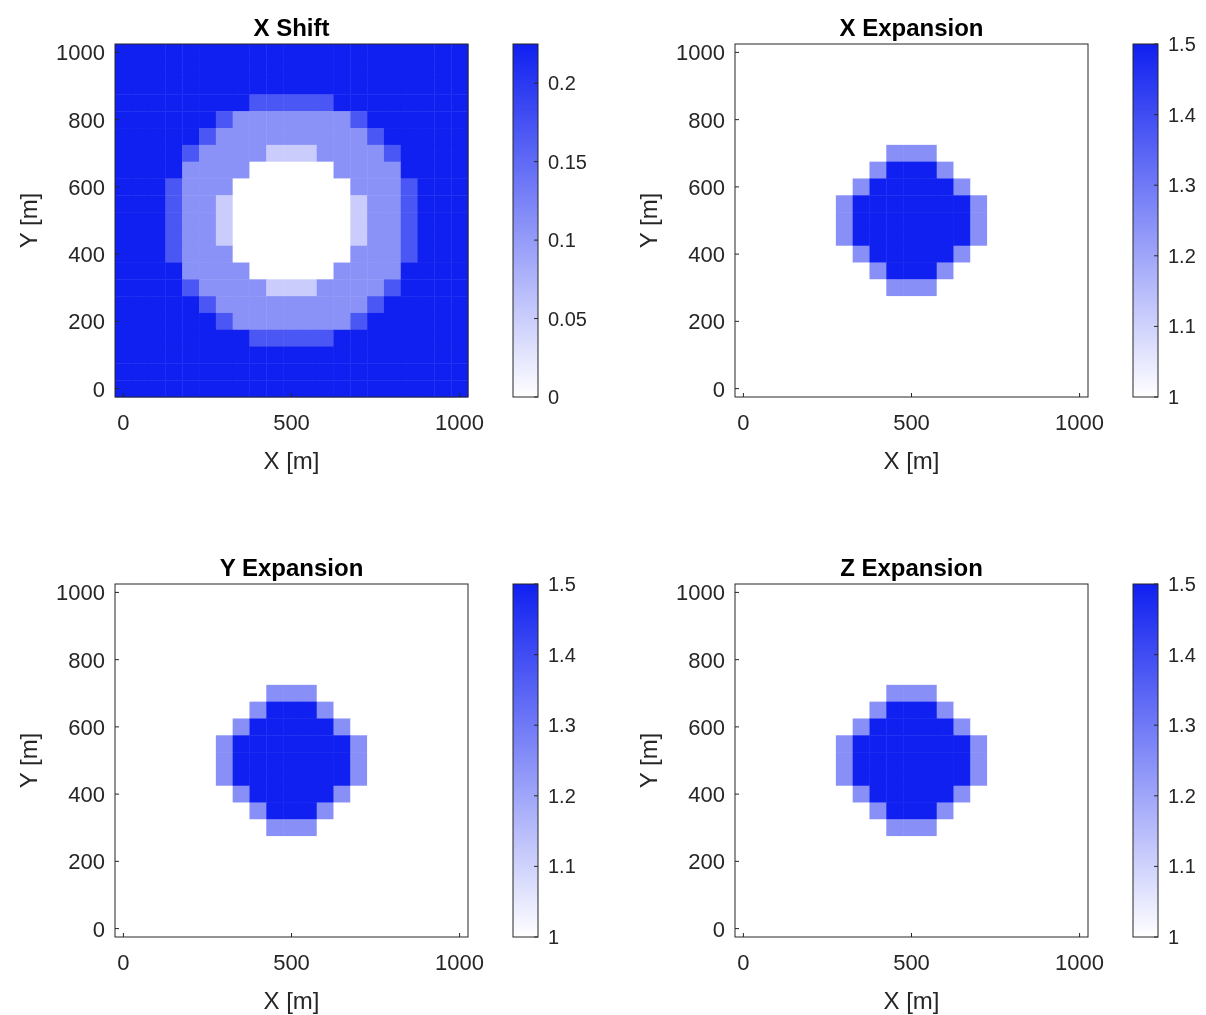 The height and width of the screenshot is (1015, 1206). What do you see at coordinates (567, 318) in the screenshot?
I see `color-bar-label: 0.05` at bounding box center [567, 318].